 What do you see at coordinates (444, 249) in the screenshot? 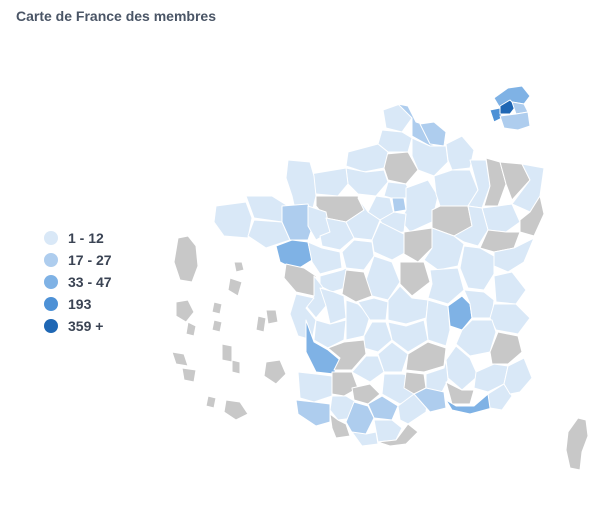
I see `department-cote-d-or` at bounding box center [444, 249].